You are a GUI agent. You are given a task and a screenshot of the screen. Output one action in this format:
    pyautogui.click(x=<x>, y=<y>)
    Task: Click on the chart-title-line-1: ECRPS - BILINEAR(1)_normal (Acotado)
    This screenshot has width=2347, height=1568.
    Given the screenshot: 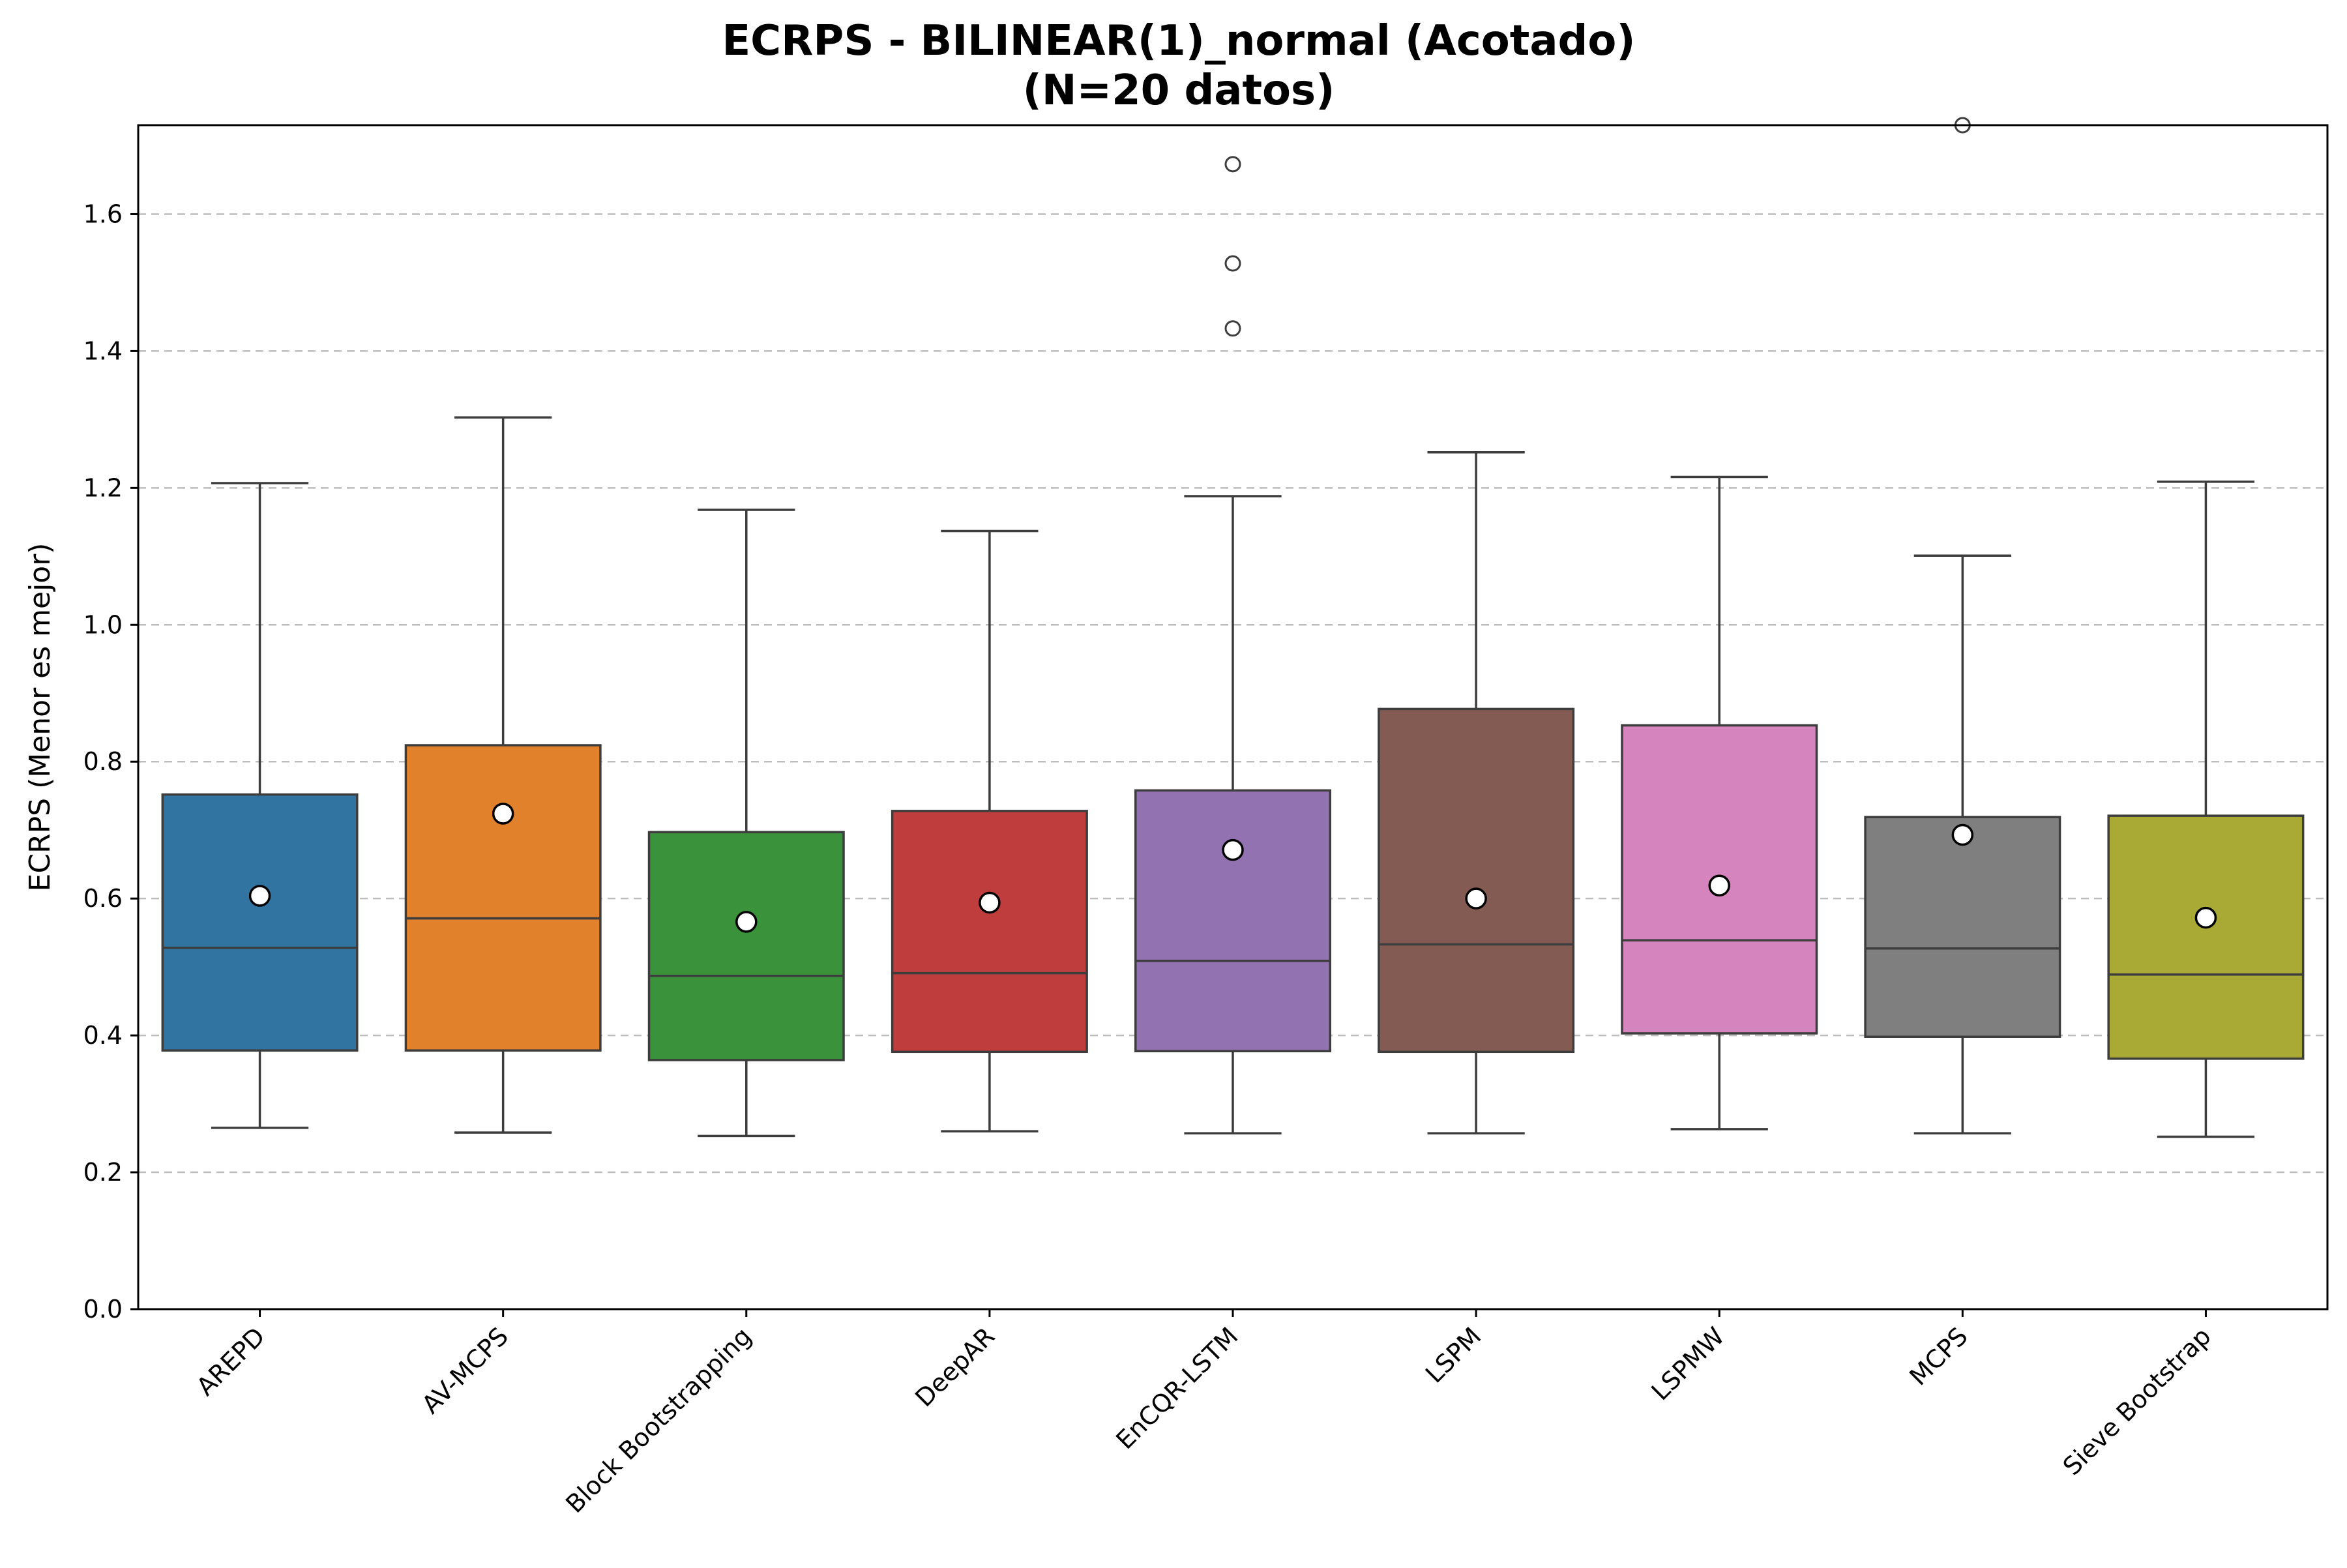 What is the action you would take?
    pyautogui.click(x=1178, y=41)
    